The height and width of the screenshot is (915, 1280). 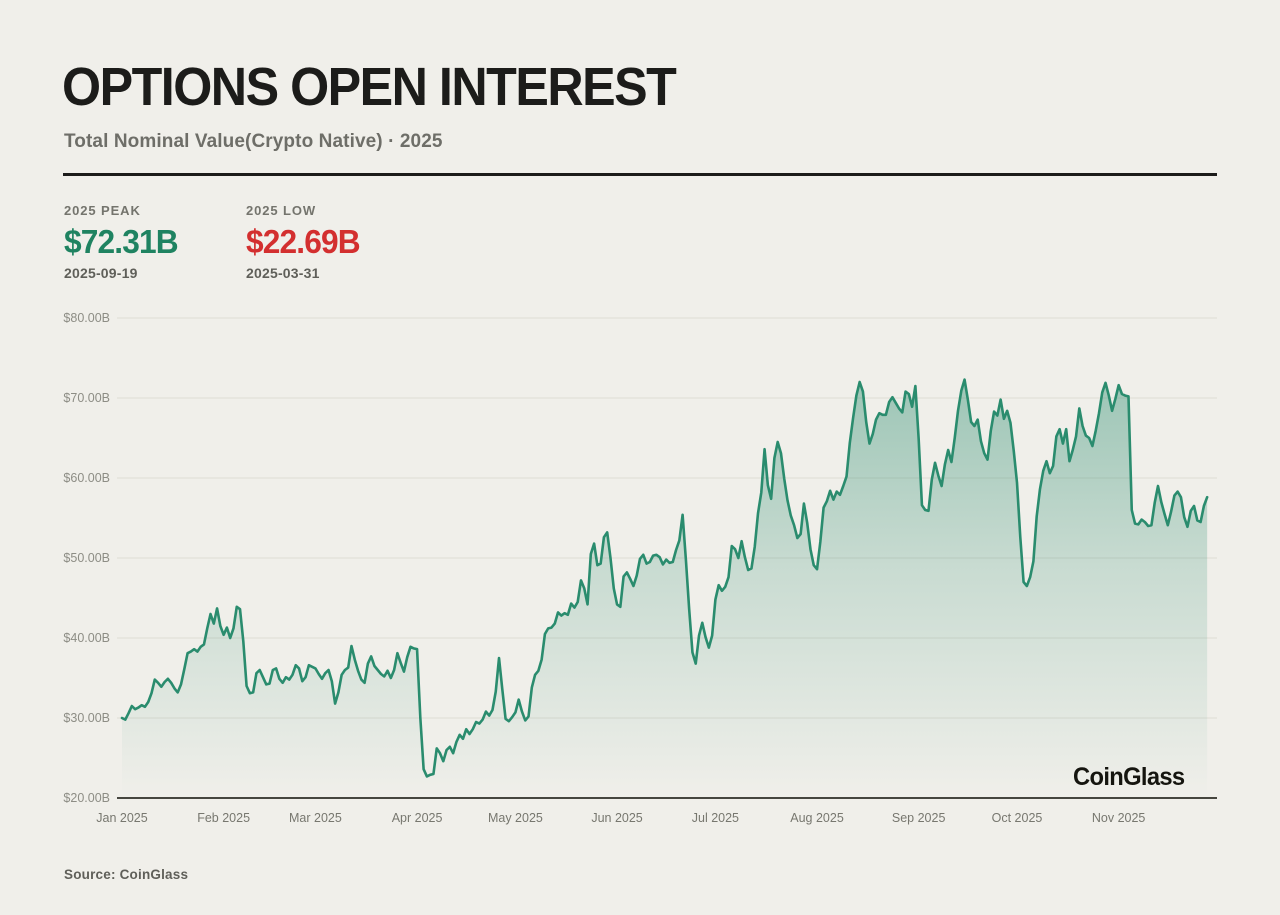 What do you see at coordinates (102, 210) in the screenshot?
I see `stat-label-peak: 2025 PEAK` at bounding box center [102, 210].